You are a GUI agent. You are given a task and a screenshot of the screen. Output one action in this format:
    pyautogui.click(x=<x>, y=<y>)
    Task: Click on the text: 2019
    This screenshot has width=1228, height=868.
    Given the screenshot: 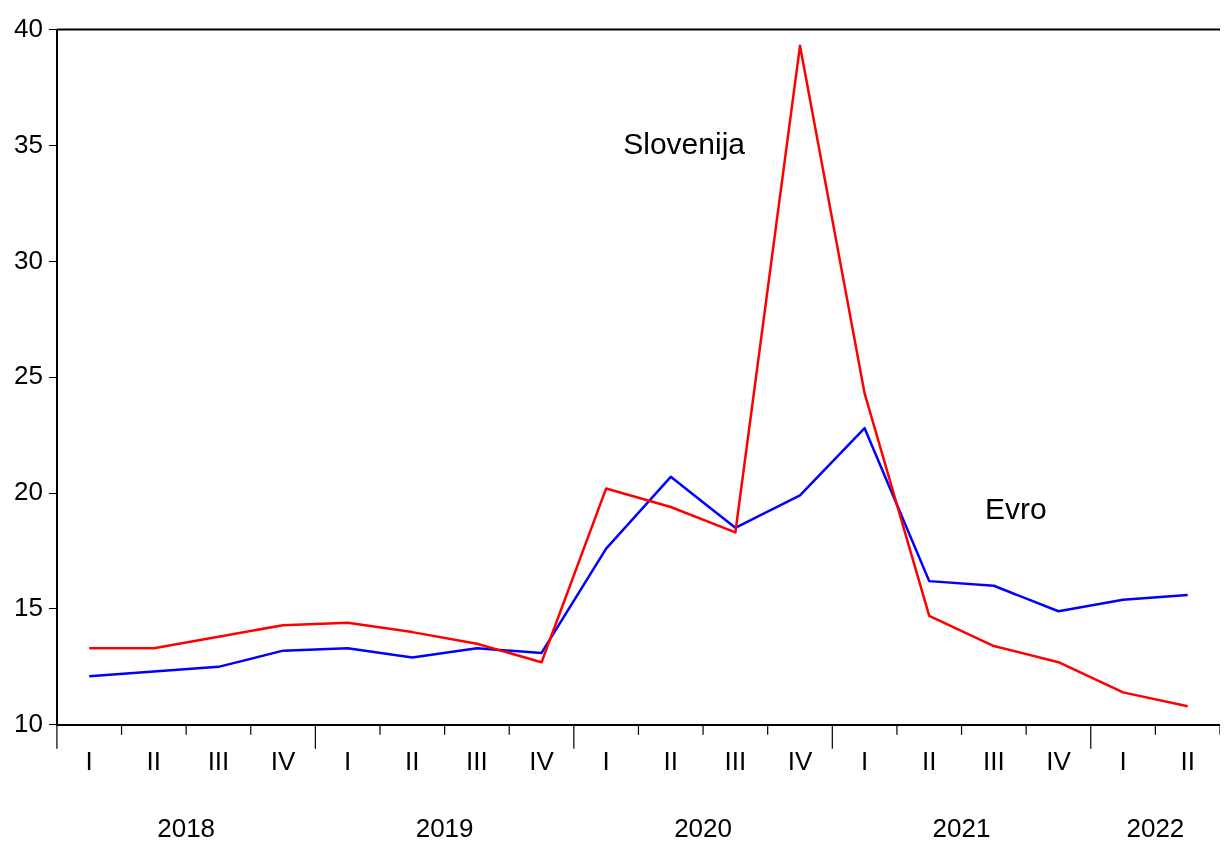 What is the action you would take?
    pyautogui.click(x=444, y=827)
    